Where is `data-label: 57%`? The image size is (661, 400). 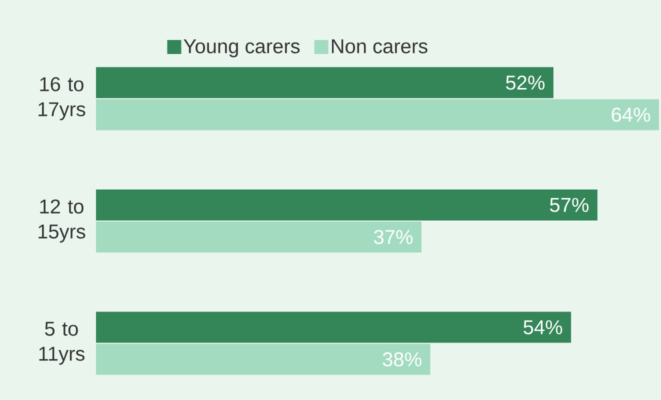 data-label: 57% is located at coordinates (569, 205).